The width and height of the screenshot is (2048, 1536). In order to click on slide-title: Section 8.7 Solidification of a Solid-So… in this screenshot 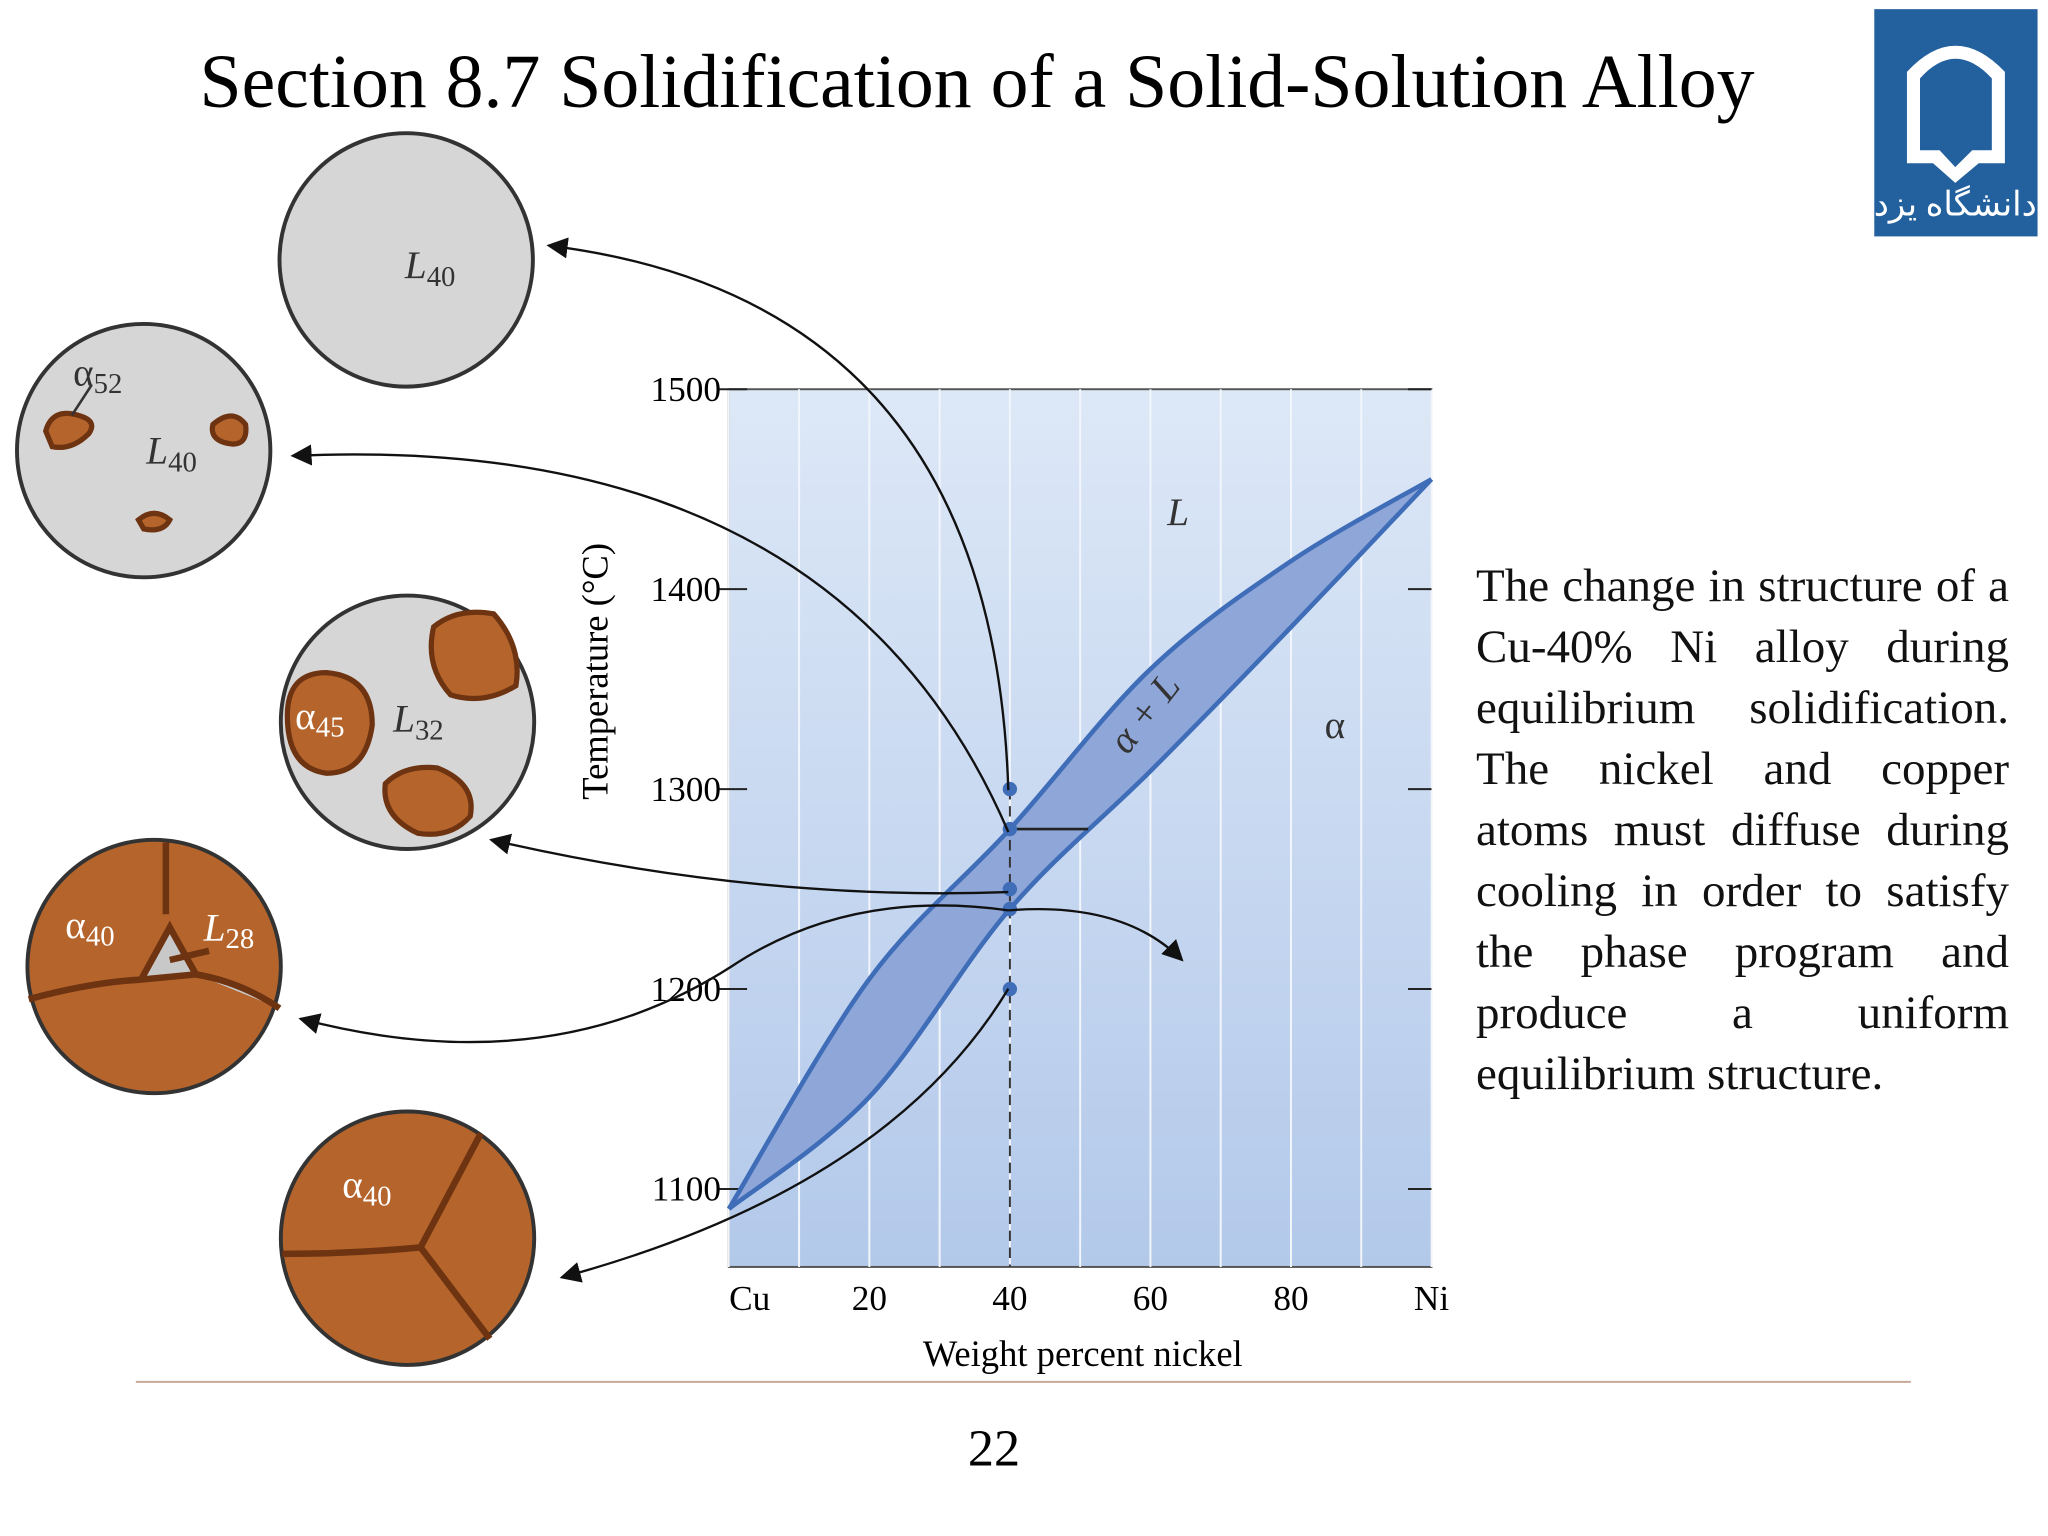, I will do `click(977, 82)`.